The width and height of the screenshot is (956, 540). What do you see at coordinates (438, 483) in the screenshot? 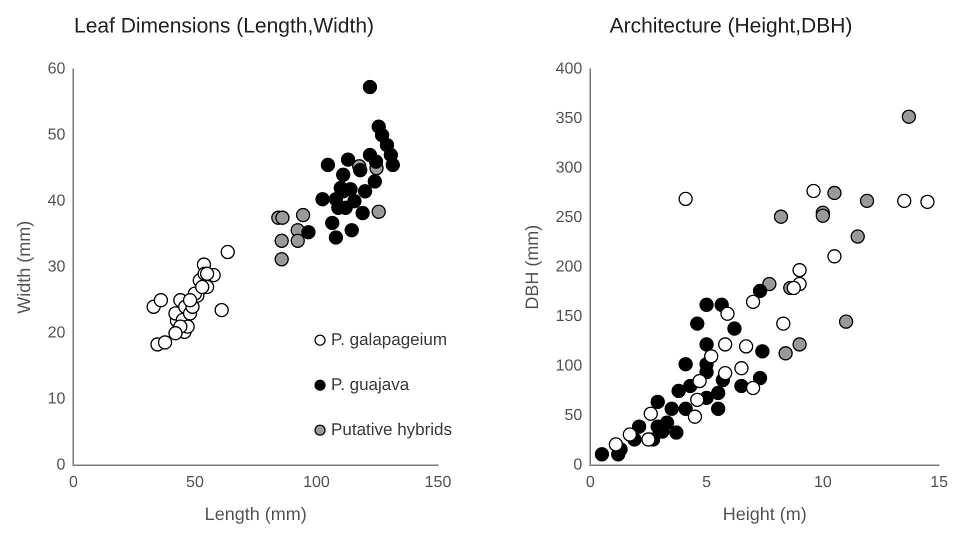
I see `x-tick-label: 150` at bounding box center [438, 483].